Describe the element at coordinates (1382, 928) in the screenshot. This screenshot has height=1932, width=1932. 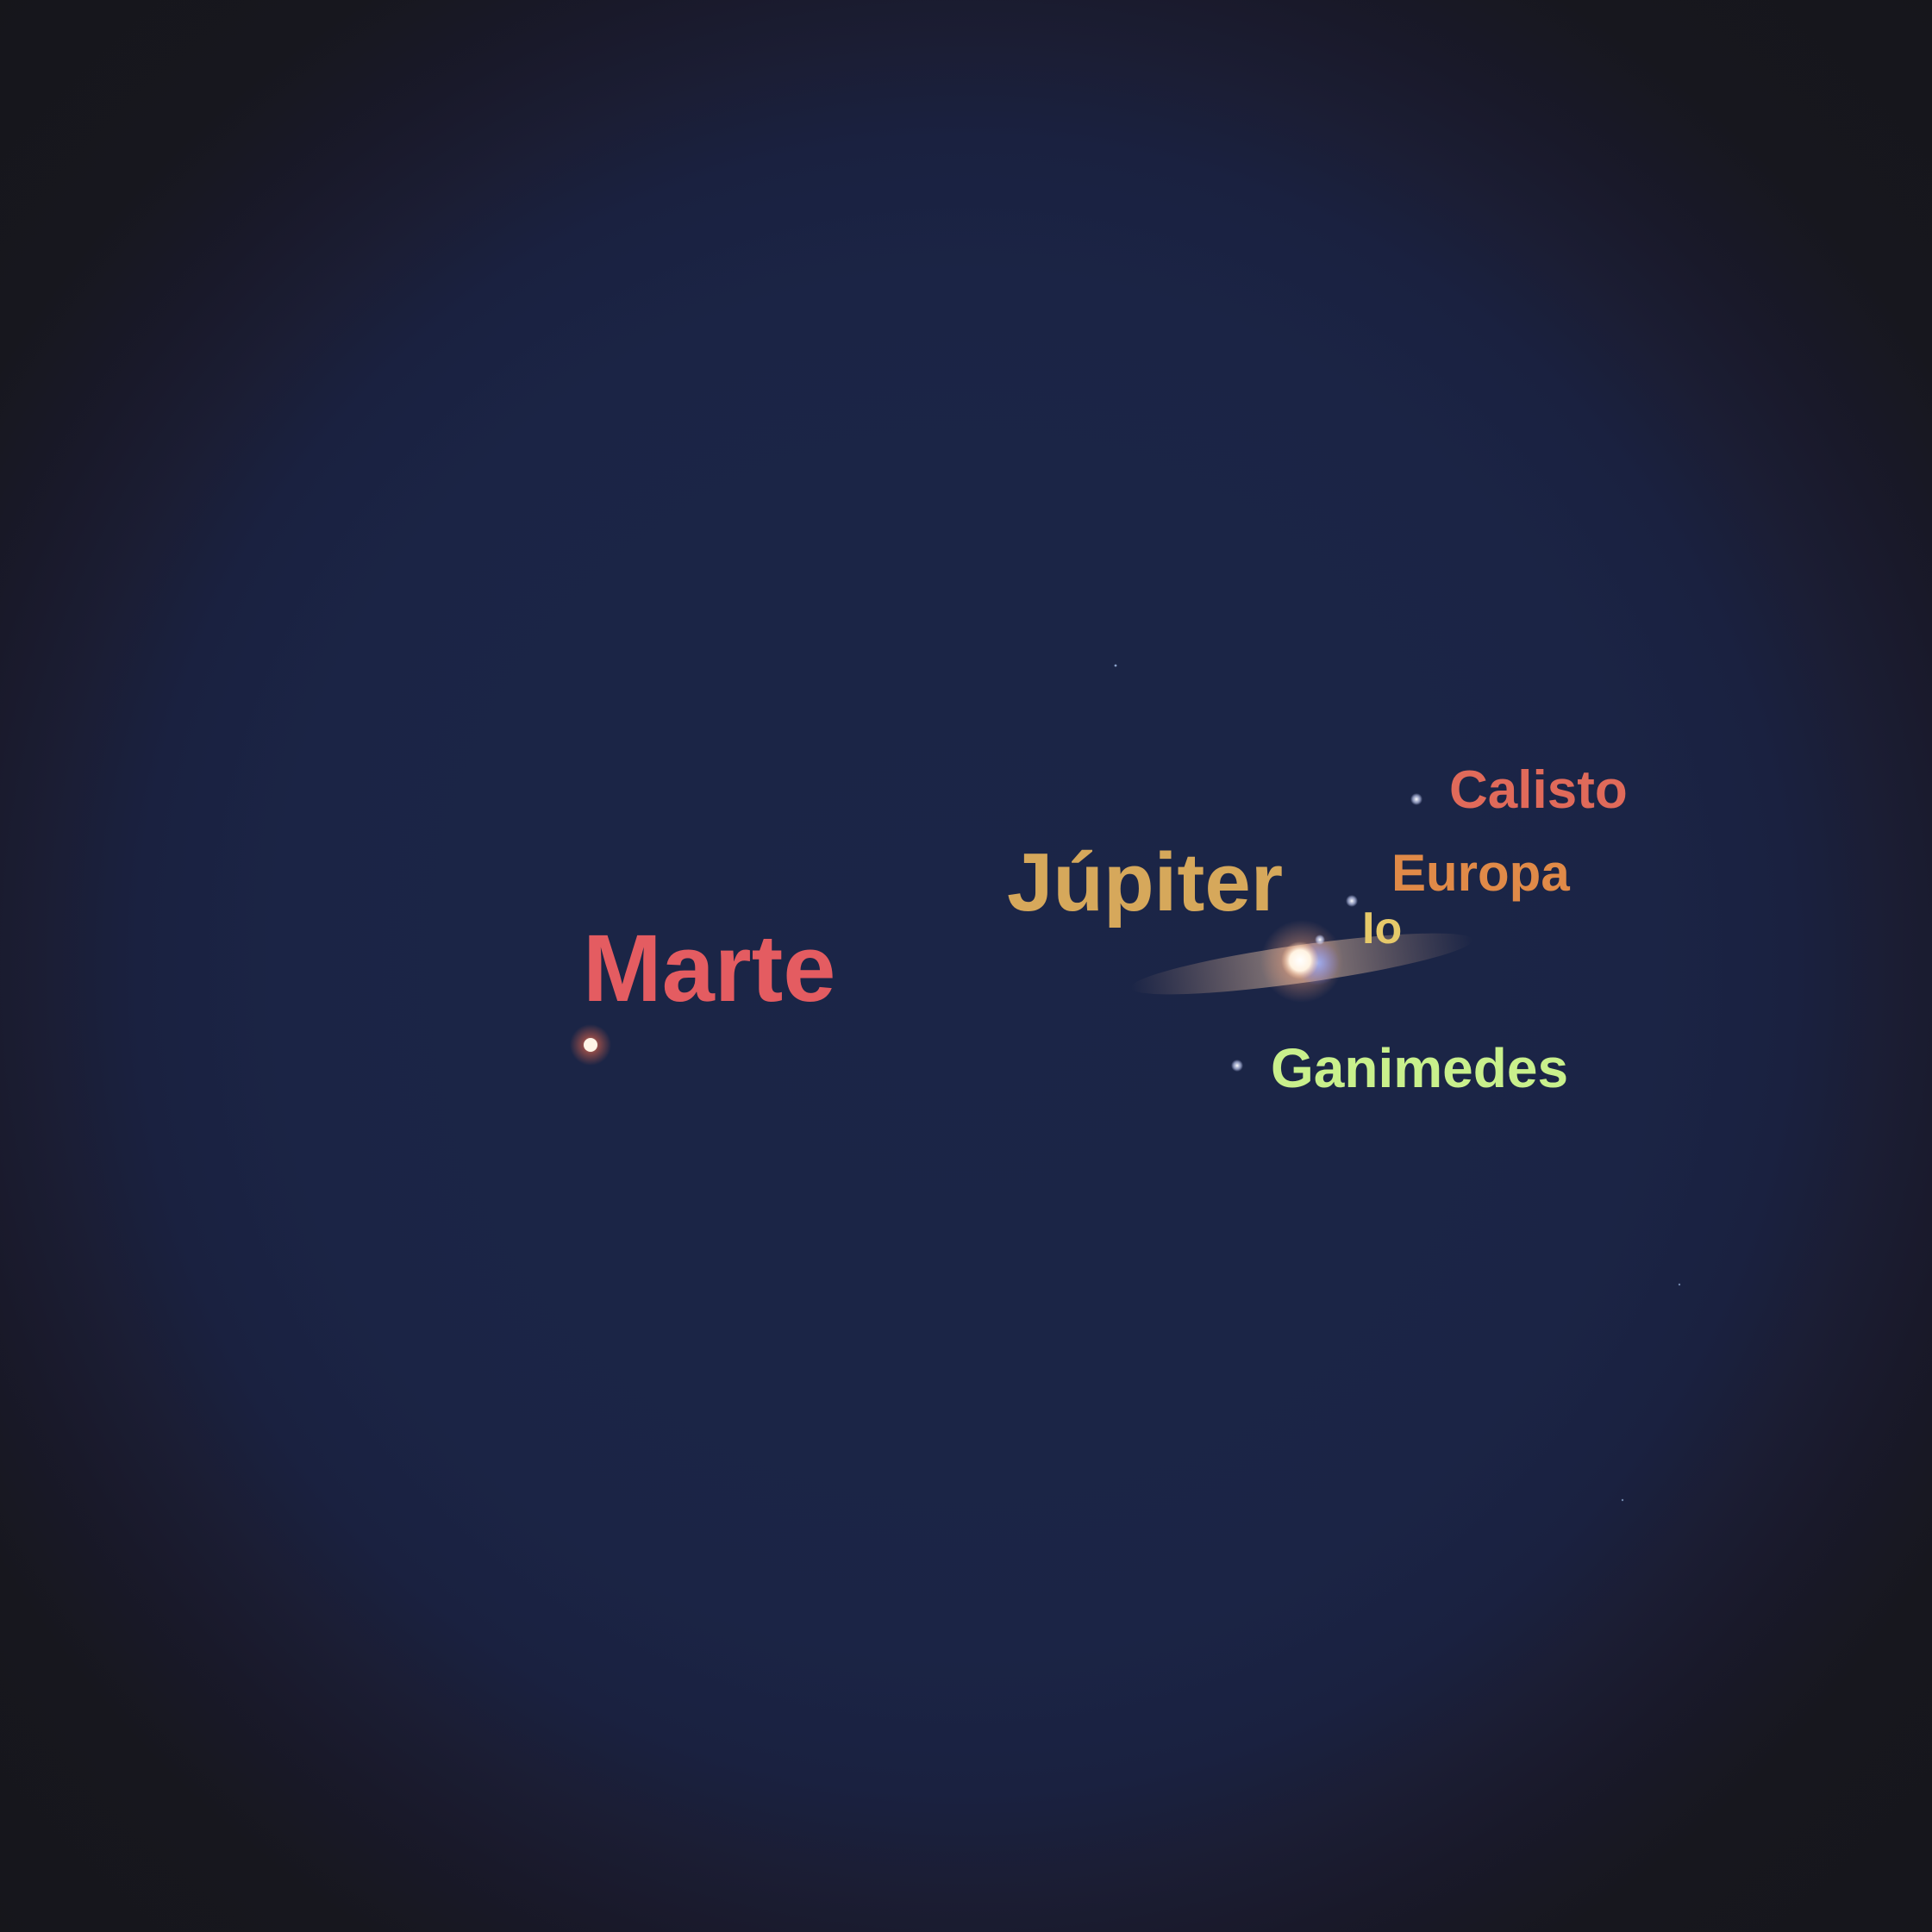
I see `io-label: Io` at that location.